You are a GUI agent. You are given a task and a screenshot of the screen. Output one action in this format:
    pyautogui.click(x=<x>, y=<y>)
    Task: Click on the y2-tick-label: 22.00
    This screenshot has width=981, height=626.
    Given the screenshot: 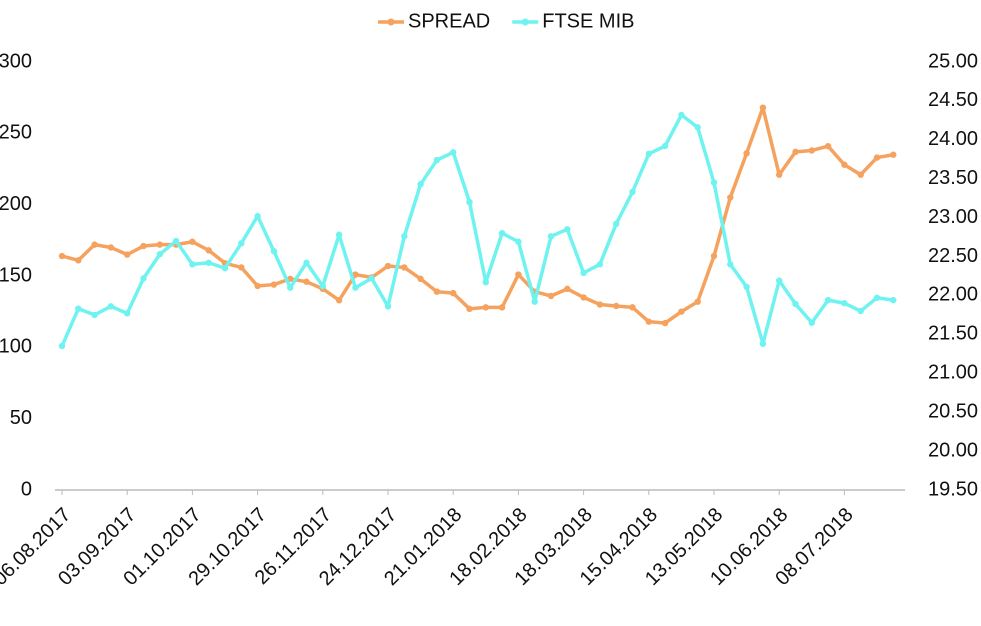 What is the action you would take?
    pyautogui.click(x=953, y=295)
    